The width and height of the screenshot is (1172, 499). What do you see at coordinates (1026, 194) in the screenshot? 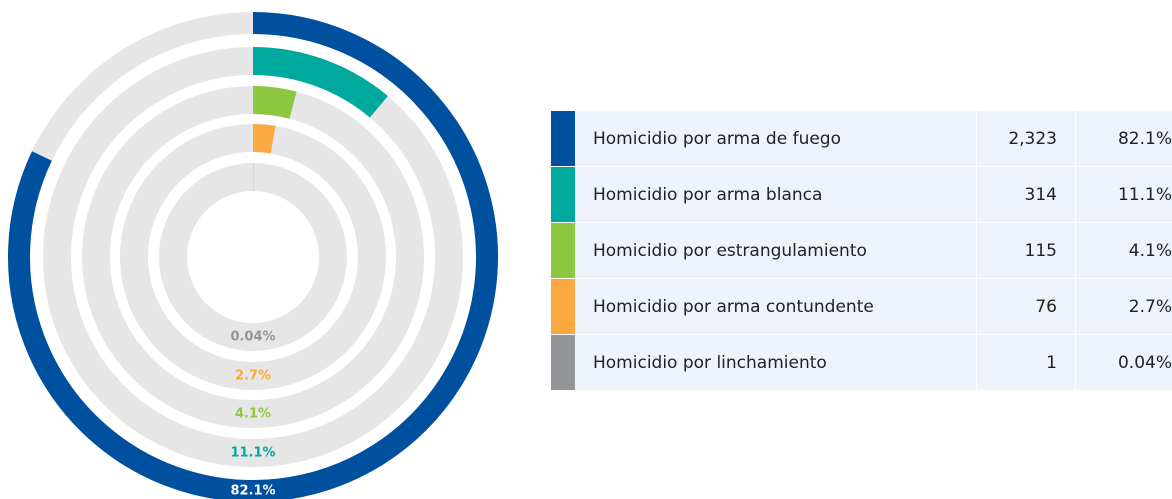
I see `count: 314` at bounding box center [1026, 194].